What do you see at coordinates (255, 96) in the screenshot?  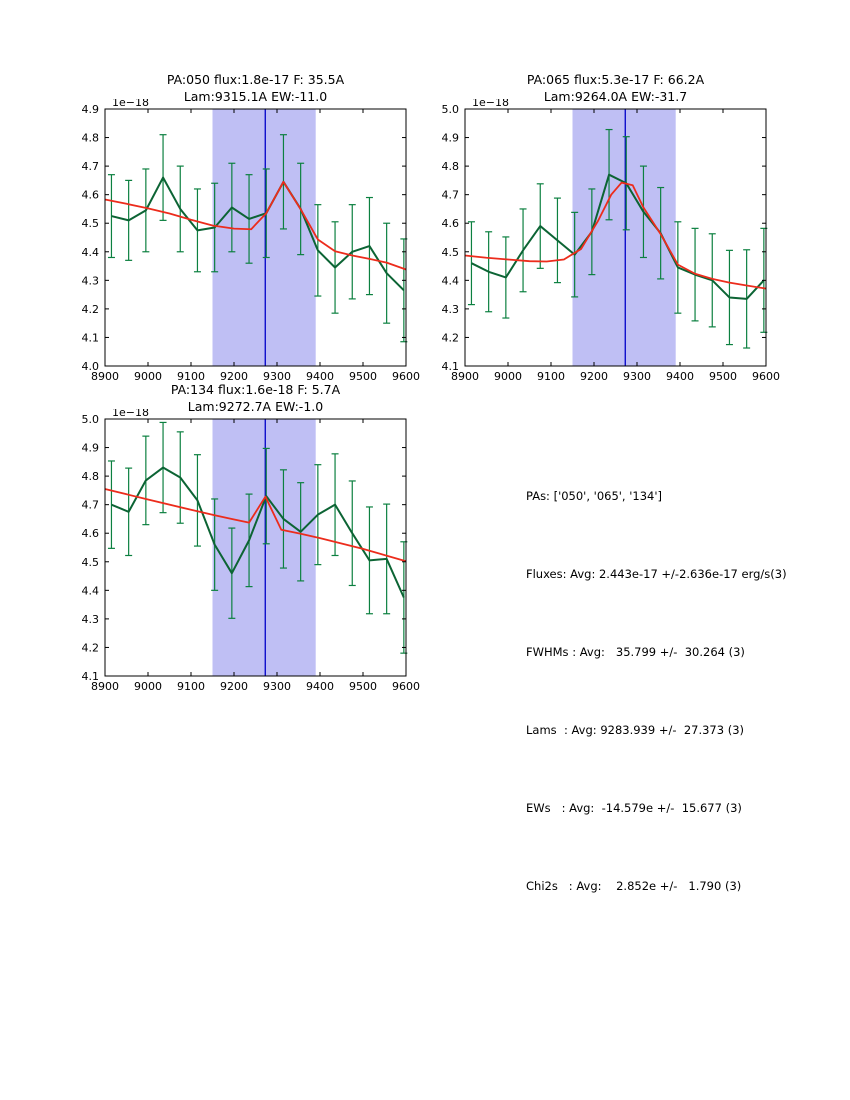 I see `subplot-title-line2: Lam:9315.1A EW:-11.0` at bounding box center [255, 96].